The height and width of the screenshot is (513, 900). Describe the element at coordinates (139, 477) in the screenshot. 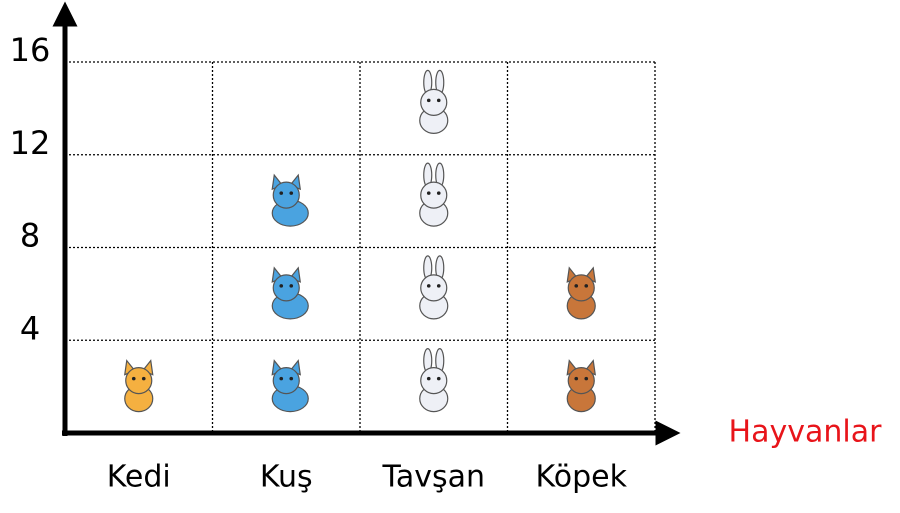

I see `x-tick-label: Kedi` at that location.